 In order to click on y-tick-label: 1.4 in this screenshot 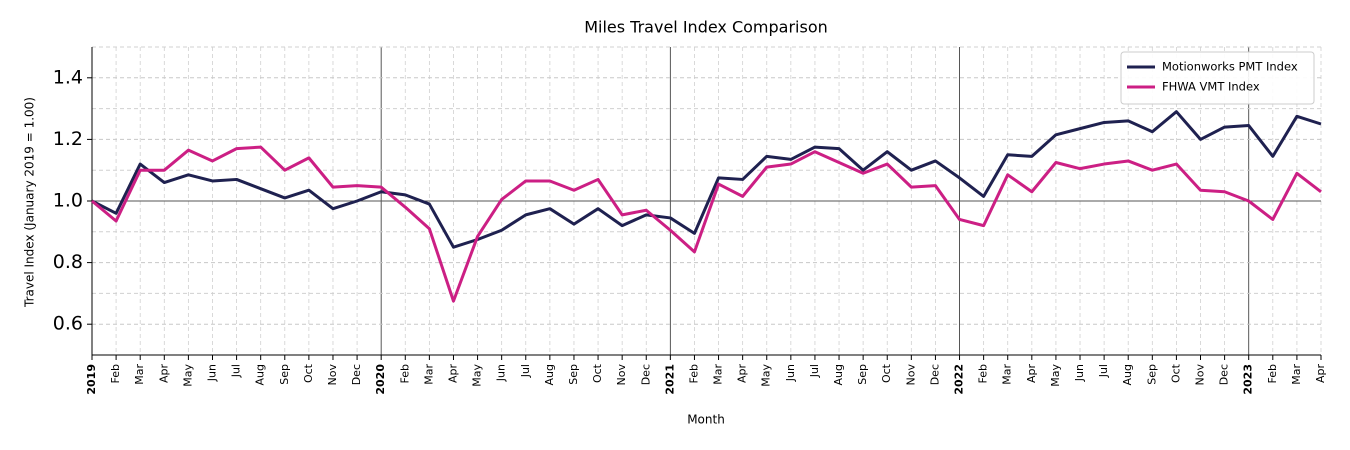, I will do `click(68, 77)`.